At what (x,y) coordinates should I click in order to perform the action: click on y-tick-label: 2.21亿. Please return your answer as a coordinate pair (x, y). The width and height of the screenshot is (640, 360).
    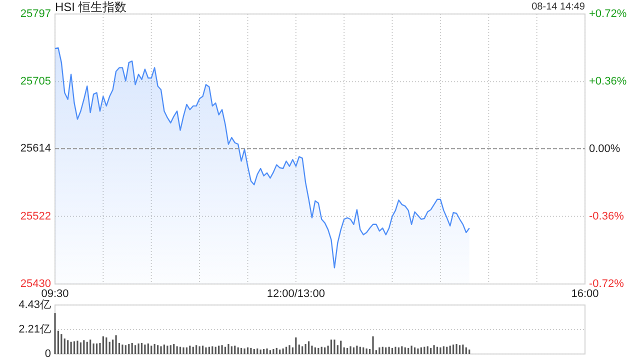
    Looking at the image, I should click on (34, 330).